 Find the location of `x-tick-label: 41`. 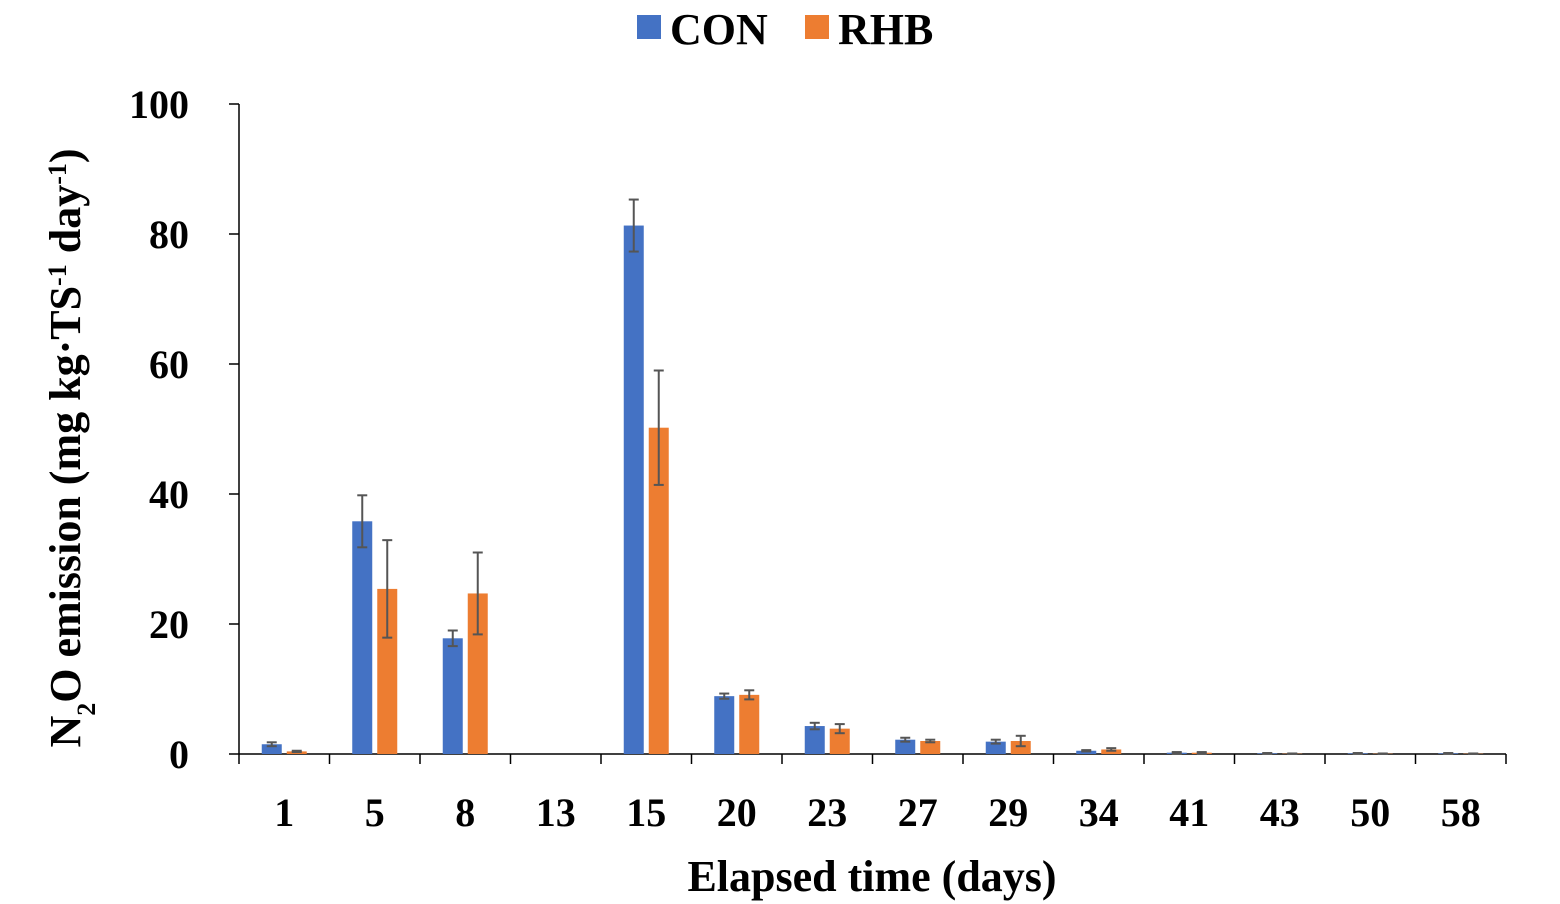

x-tick-label: 41 is located at coordinates (1189, 812).